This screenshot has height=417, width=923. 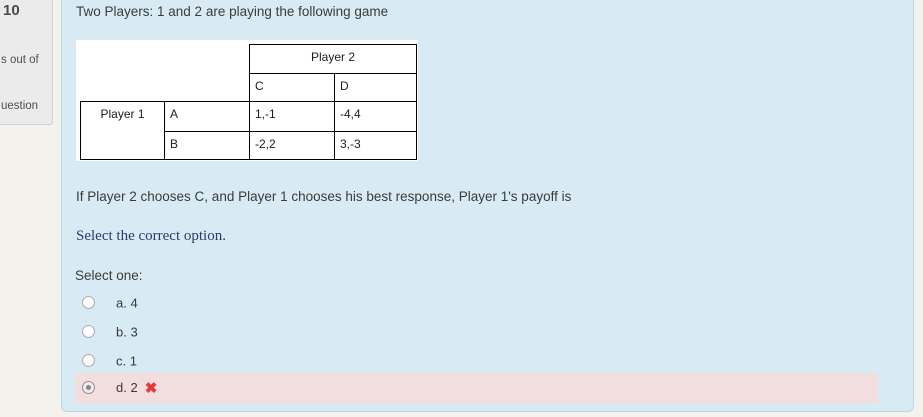 What do you see at coordinates (292, 87) in the screenshot?
I see `col-header-c: C` at bounding box center [292, 87].